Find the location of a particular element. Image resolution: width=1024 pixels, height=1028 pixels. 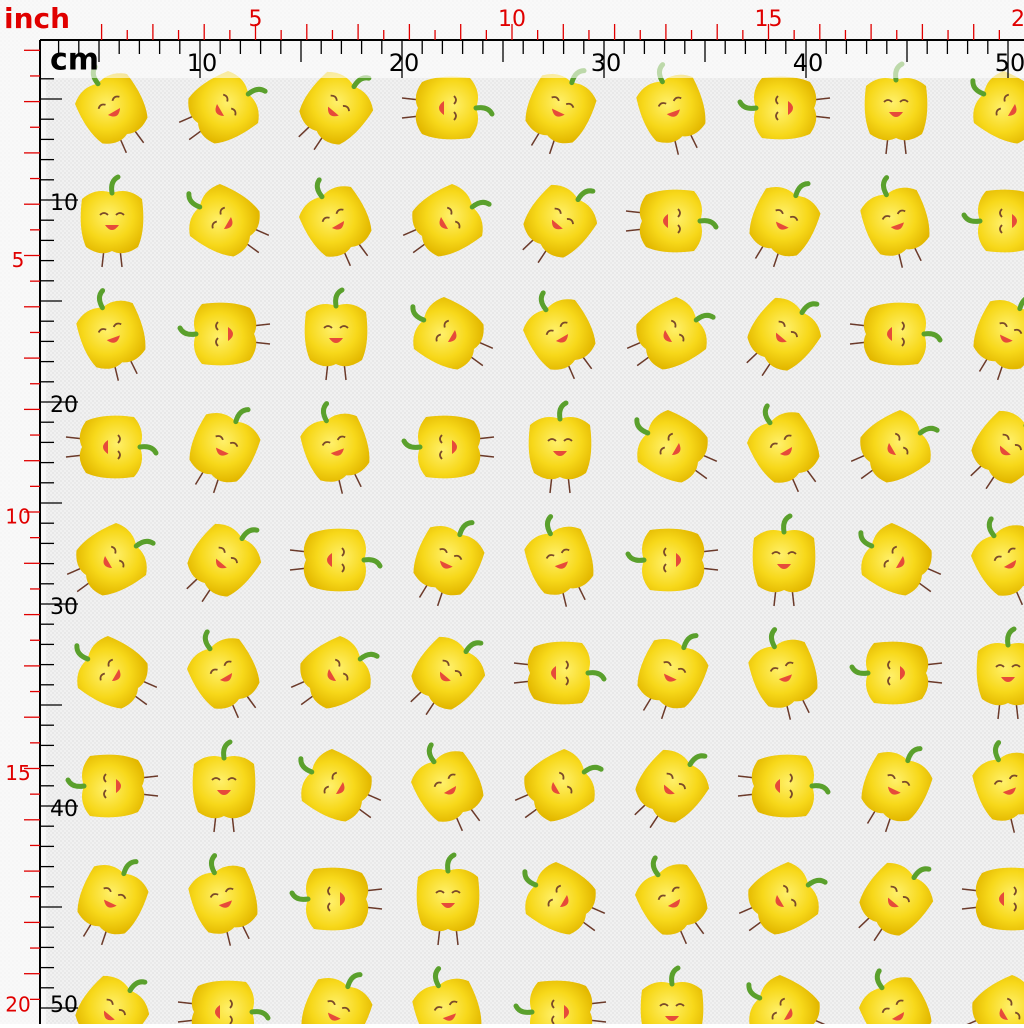

top-inch-label: 15 is located at coordinates (769, 19).